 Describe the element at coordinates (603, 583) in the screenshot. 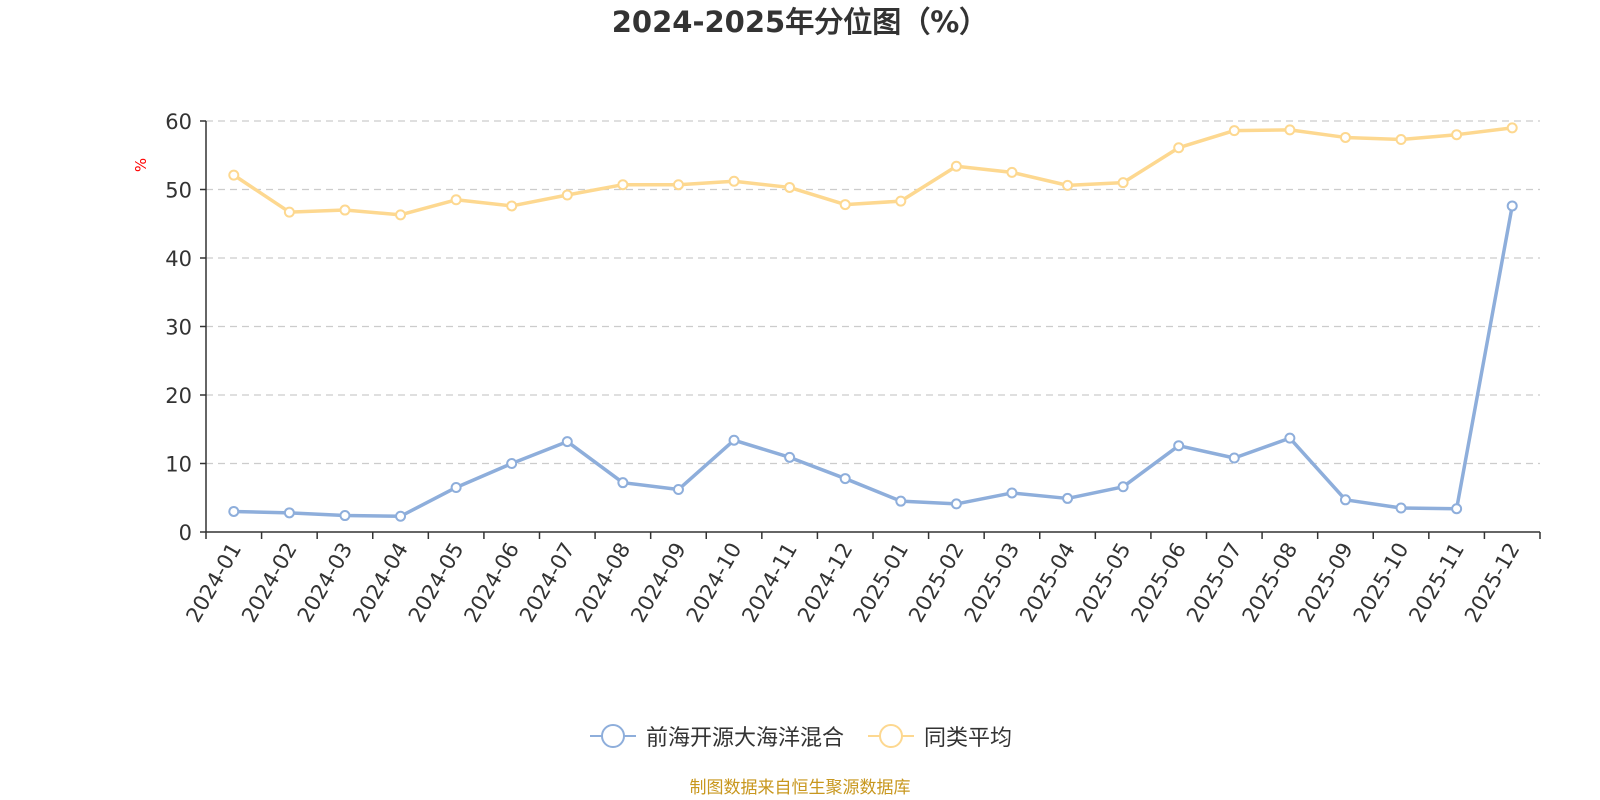

I see `x-tick-label: 2024-08` at that location.